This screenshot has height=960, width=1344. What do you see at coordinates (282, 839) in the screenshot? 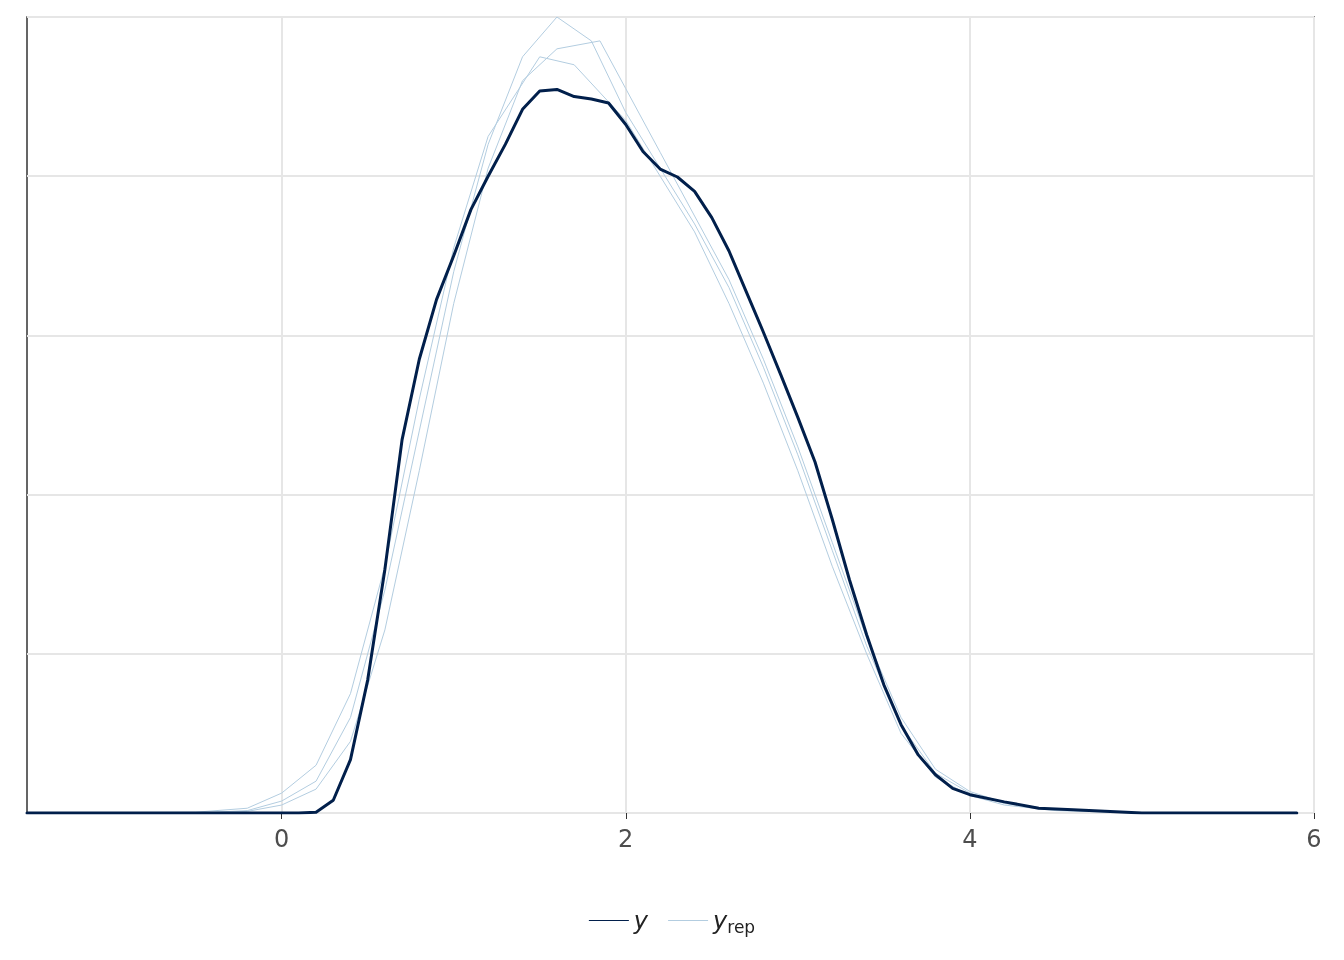
I see `x-tick-label: 0` at bounding box center [282, 839].